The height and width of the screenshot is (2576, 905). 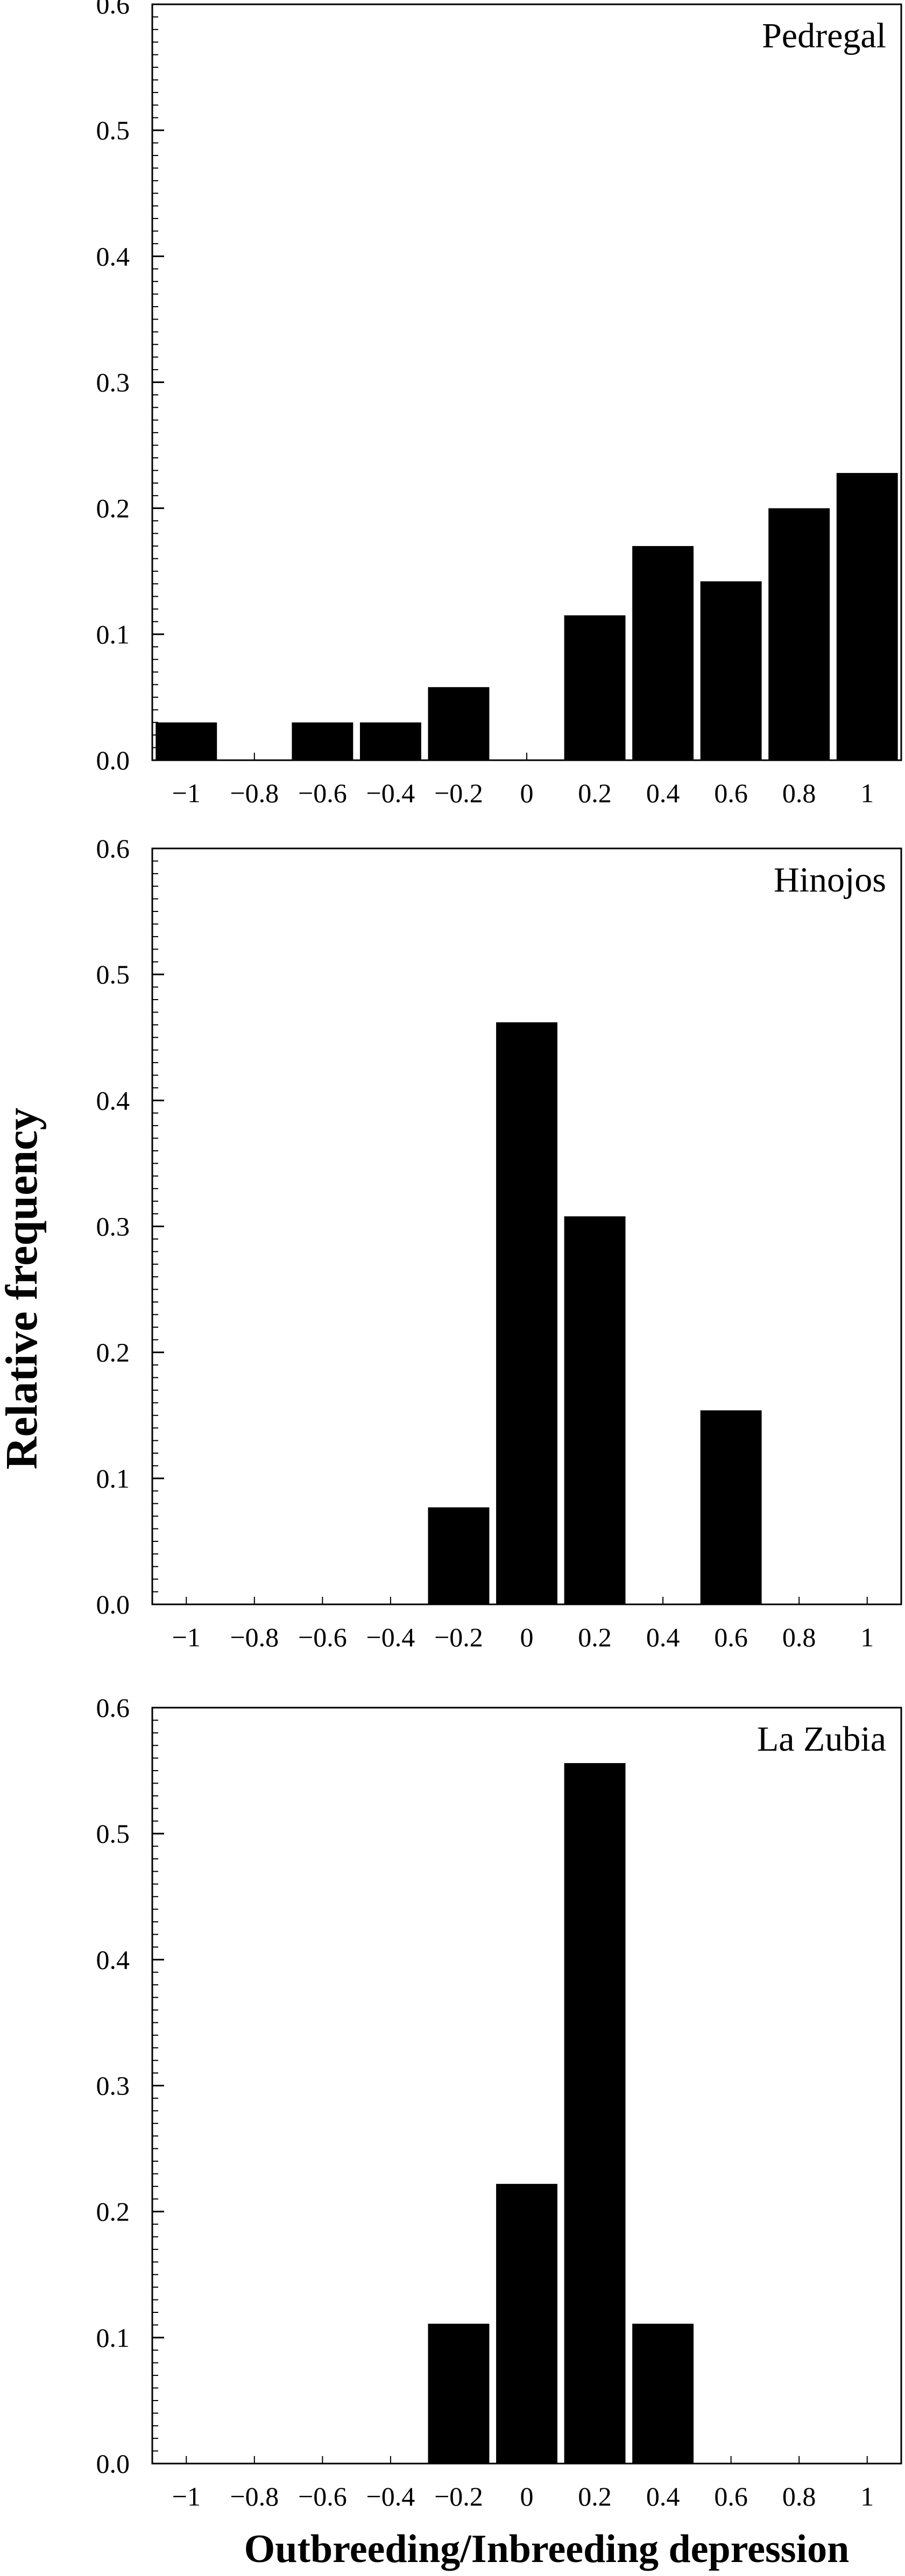 What do you see at coordinates (821, 1739) in the screenshot?
I see `panel-title: La Zubia` at bounding box center [821, 1739].